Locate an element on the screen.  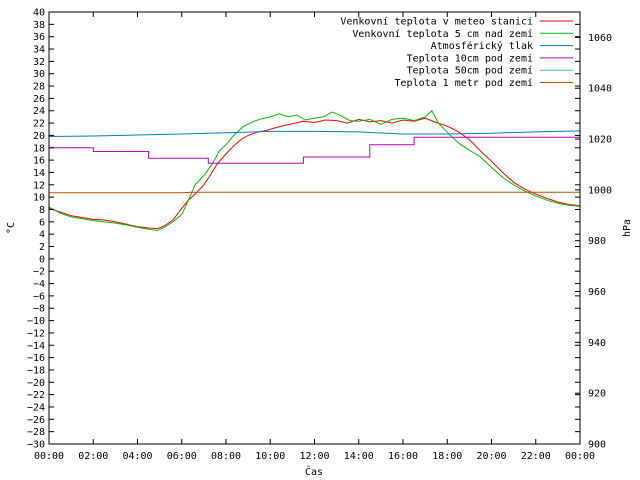
y-tick-label: −22 is located at coordinates (36, 395).